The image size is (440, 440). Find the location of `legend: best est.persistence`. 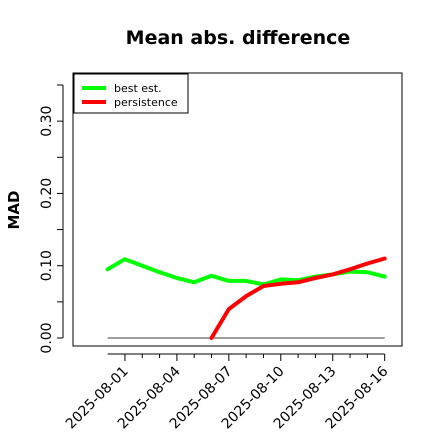

legend: best est.persistence is located at coordinates (131, 93).